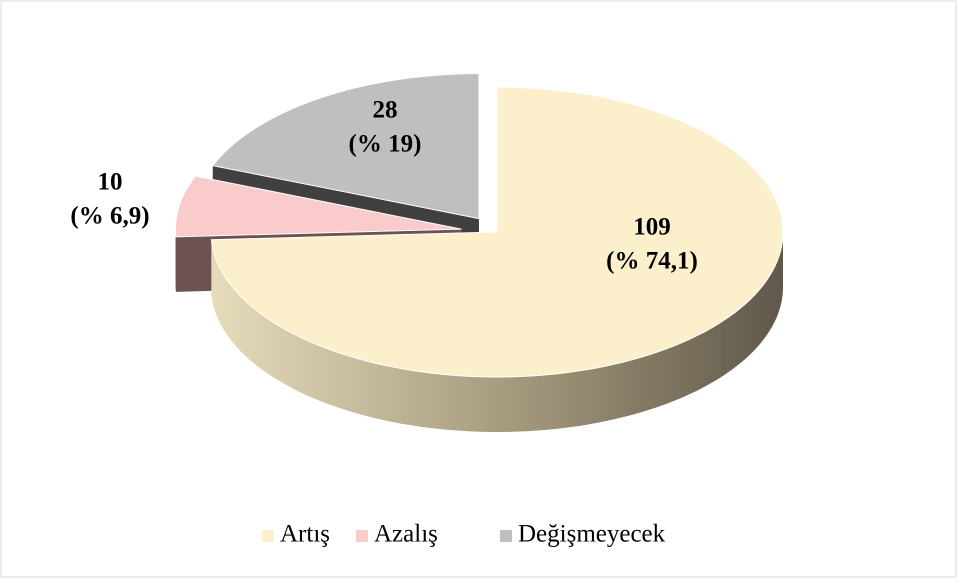  What do you see at coordinates (652, 227) in the screenshot?
I see `value-label: 109` at bounding box center [652, 227].